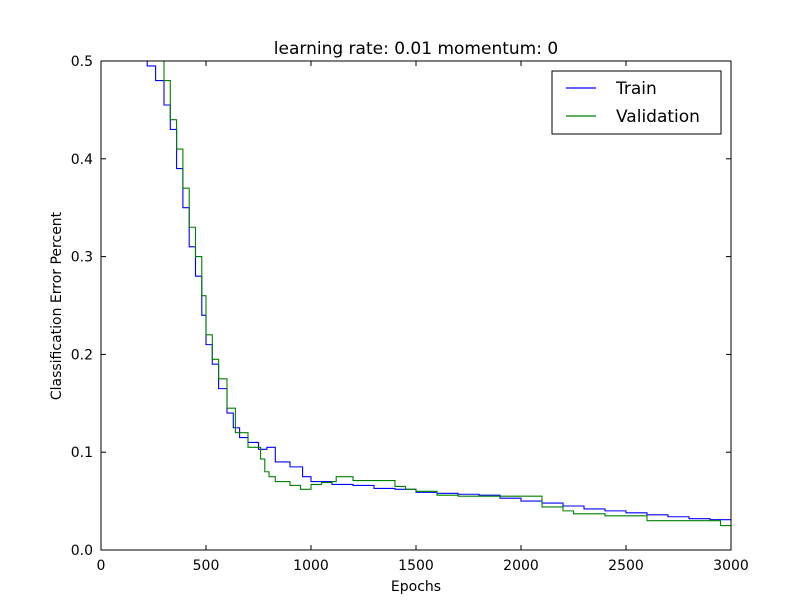 The image size is (812, 616). I want to click on y-tick-label: 0.2, so click(82, 355).